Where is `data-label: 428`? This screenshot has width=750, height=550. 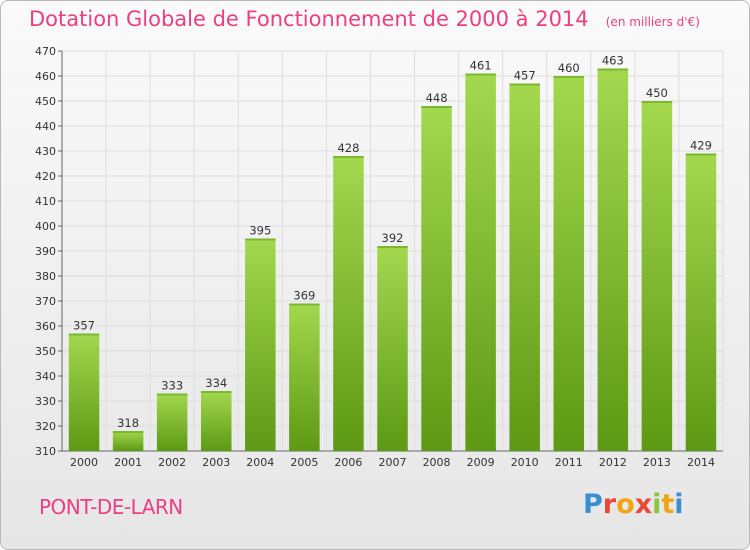
data-label: 428 is located at coordinates (348, 148).